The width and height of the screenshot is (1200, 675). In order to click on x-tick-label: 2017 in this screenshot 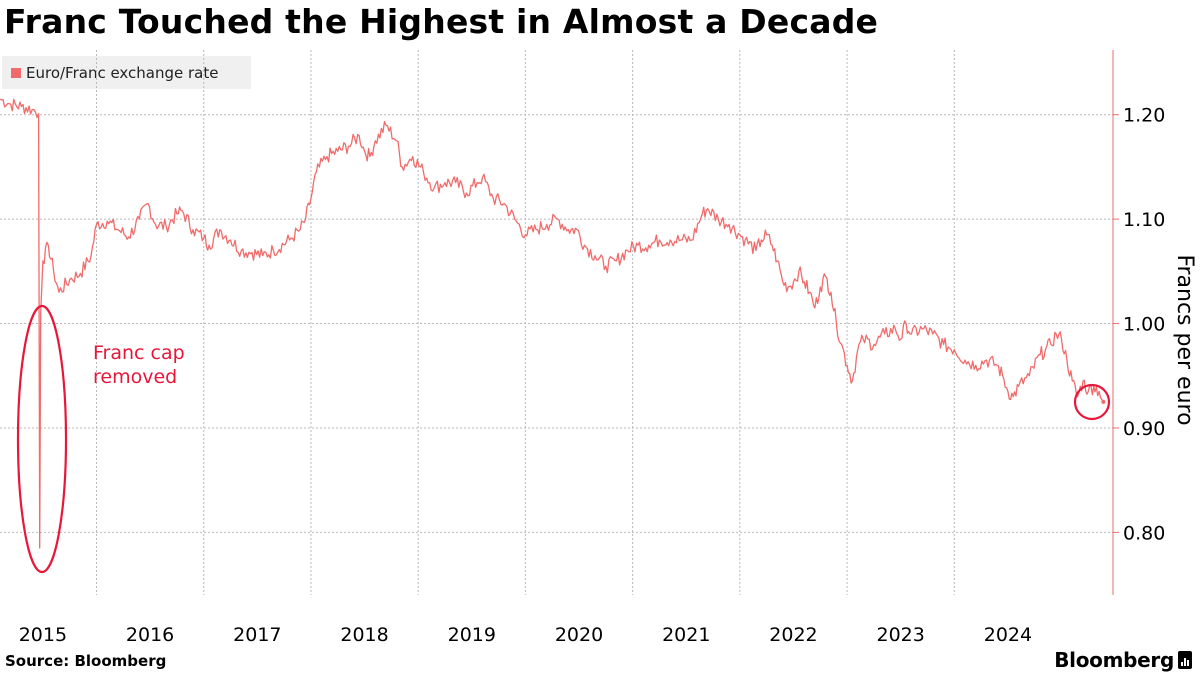, I will do `click(257, 635)`.